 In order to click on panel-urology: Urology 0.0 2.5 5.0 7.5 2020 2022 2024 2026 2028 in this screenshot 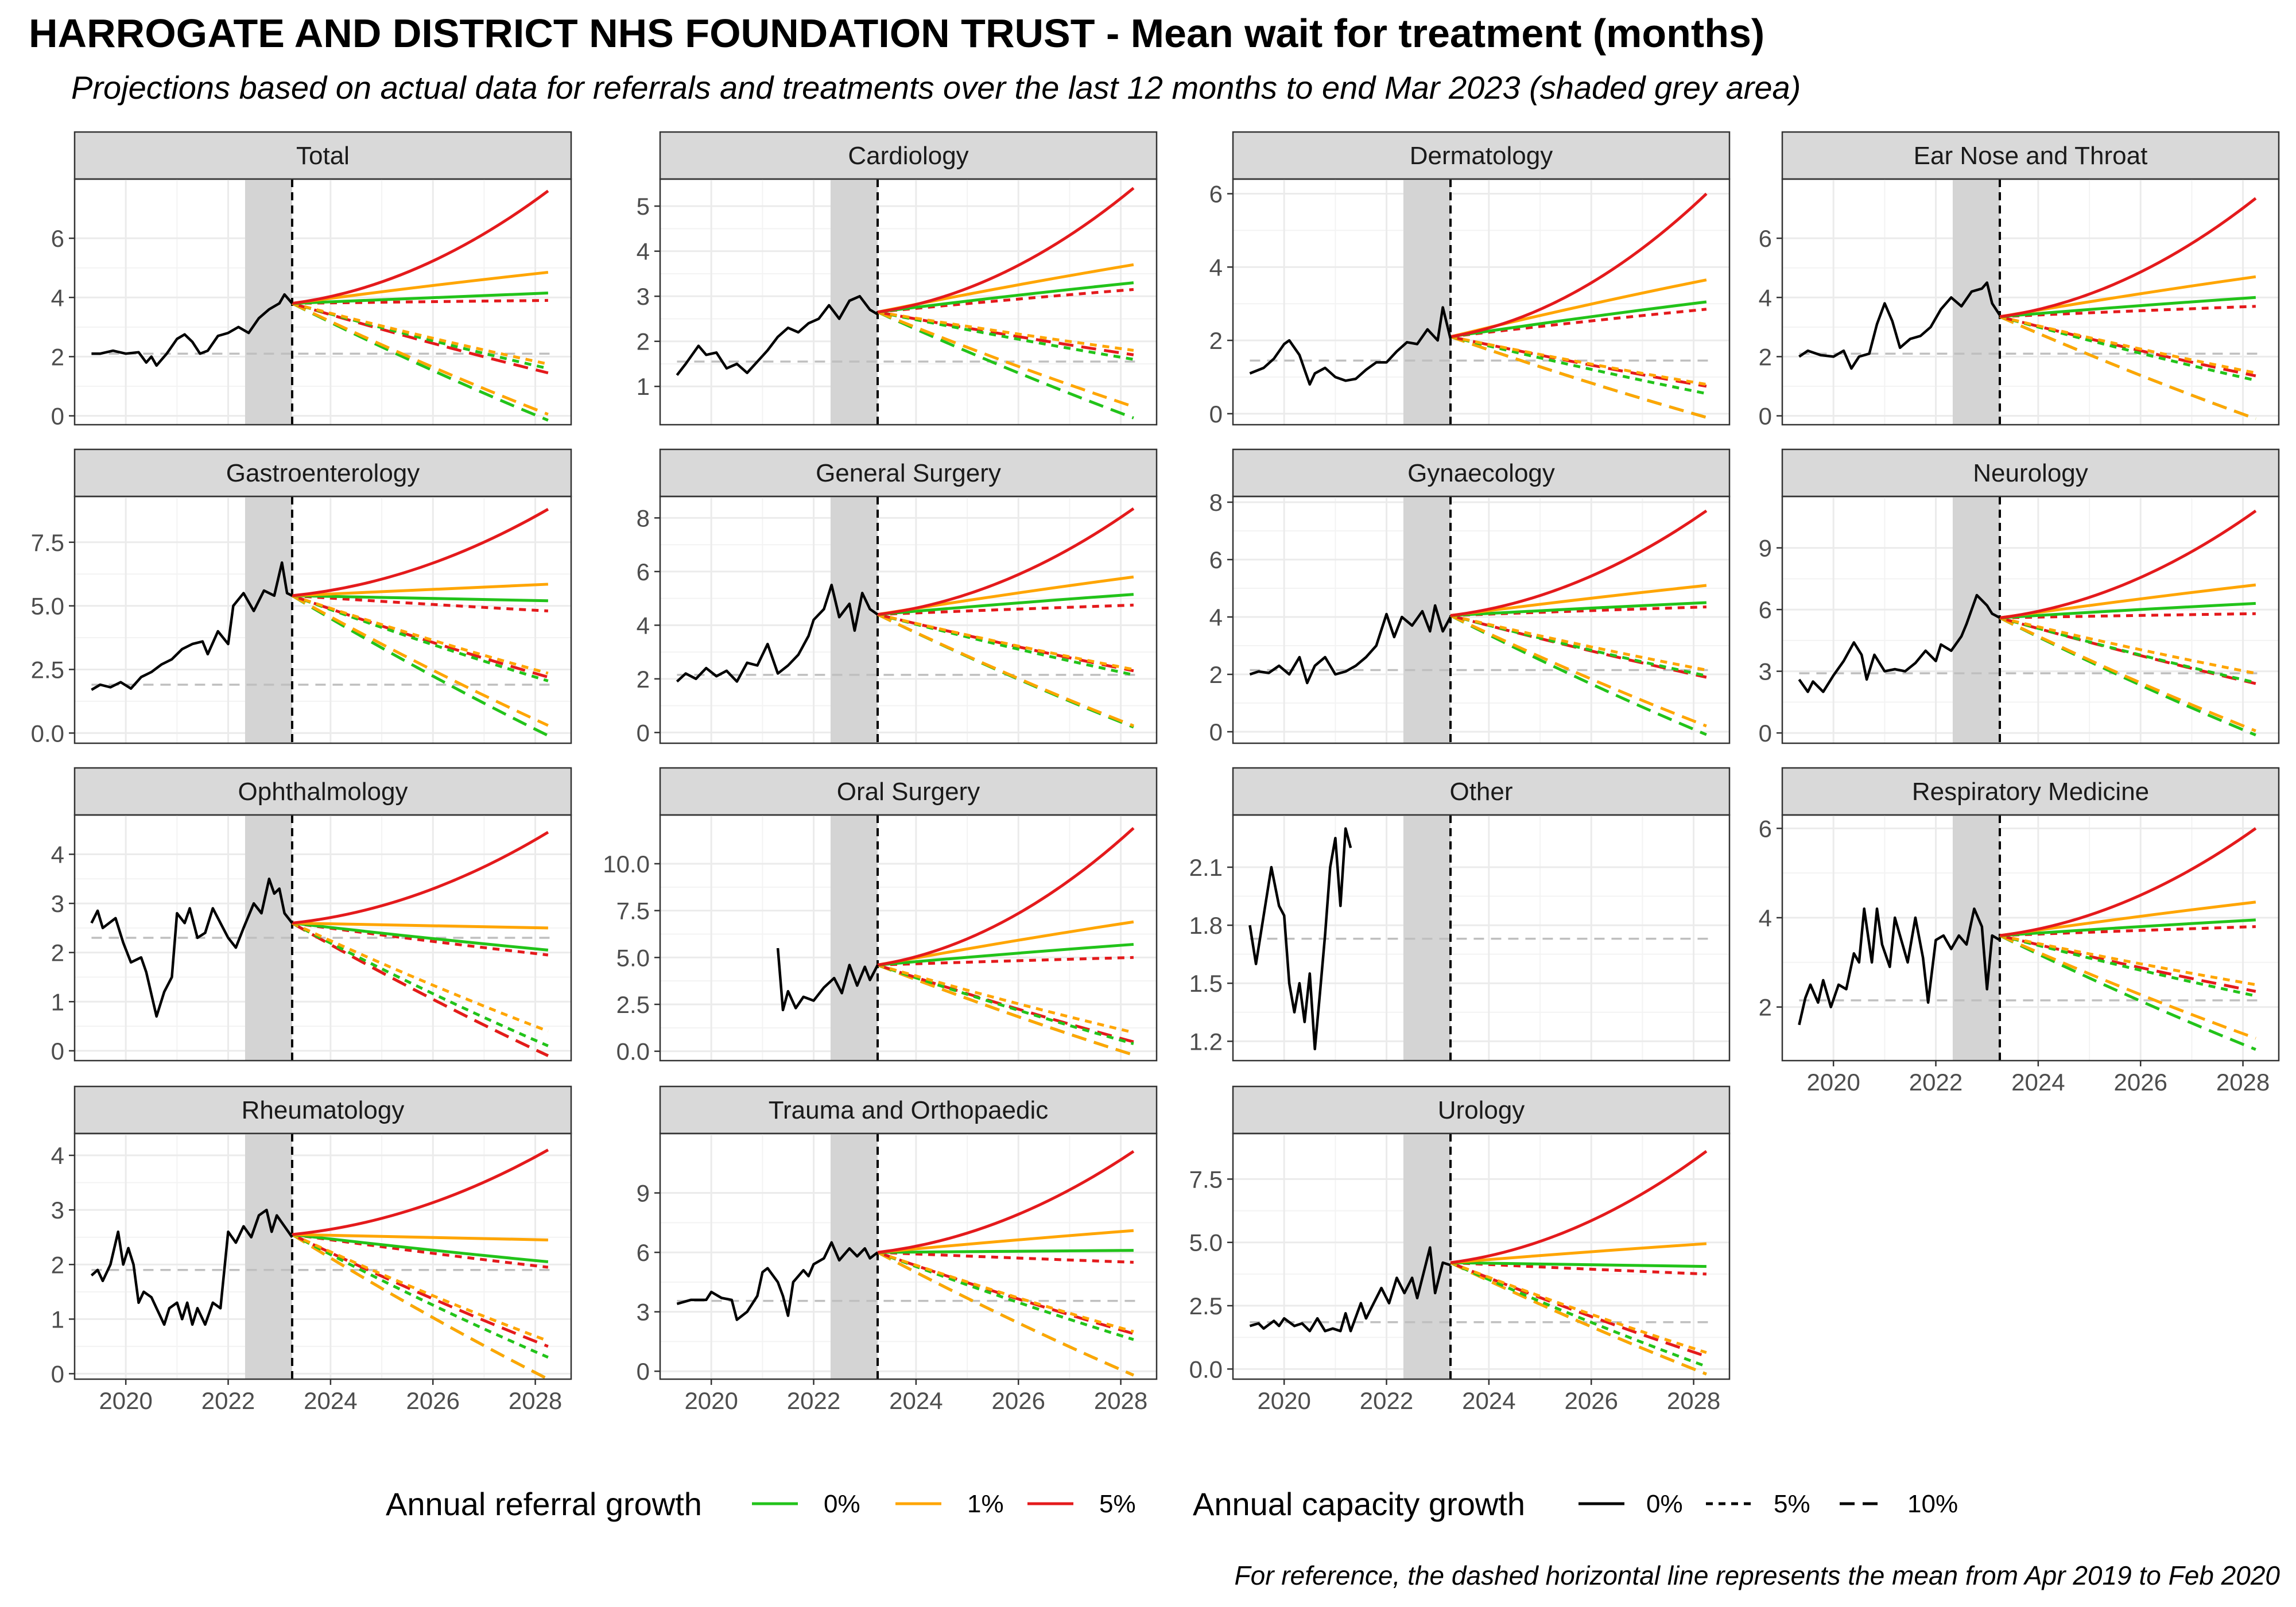, I will do `click(1460, 1249)`.